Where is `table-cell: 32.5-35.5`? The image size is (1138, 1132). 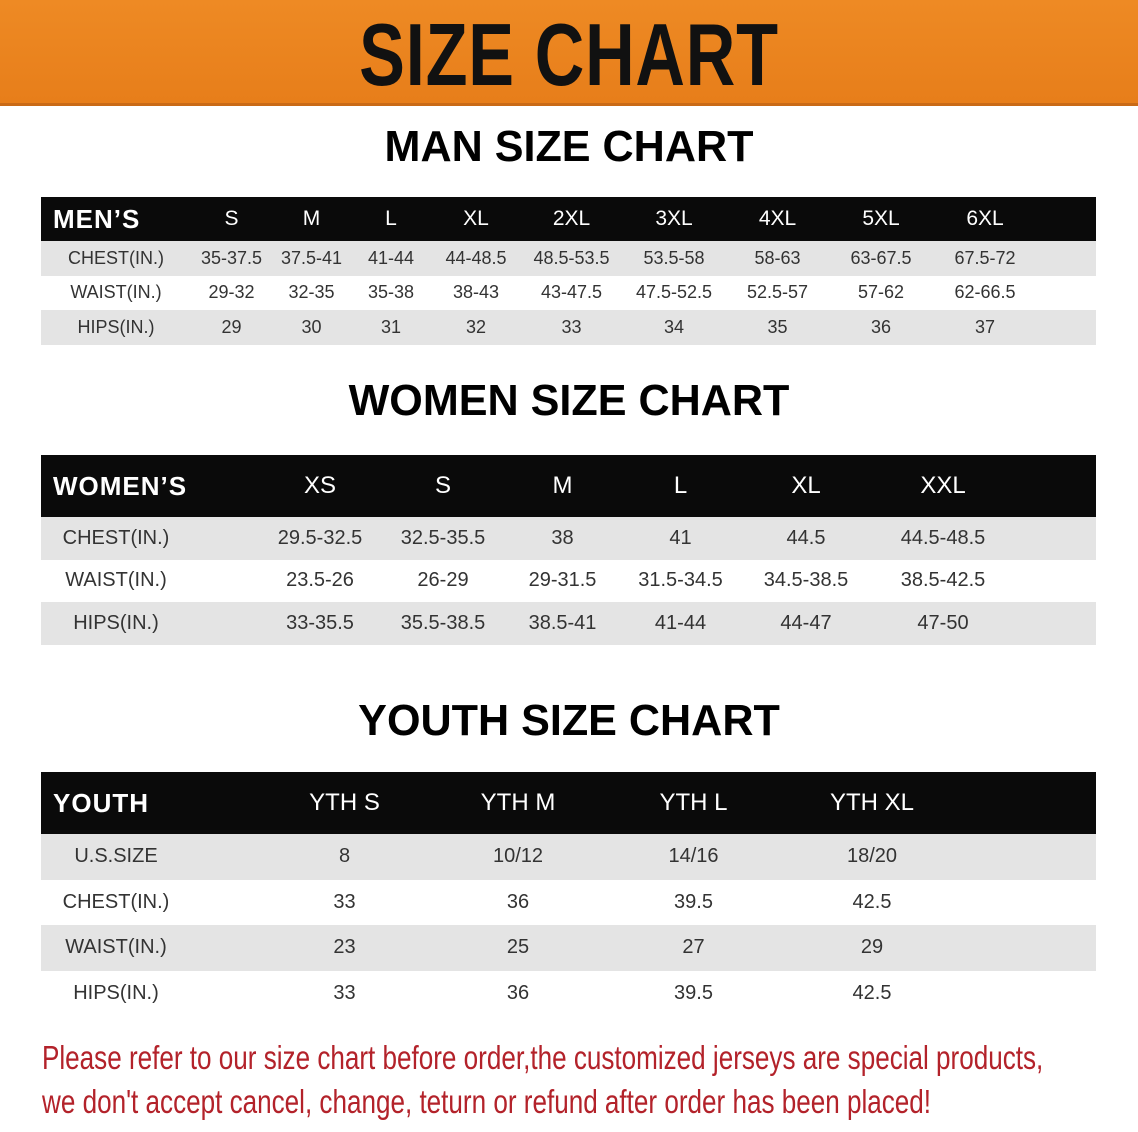
table-cell: 32.5-35.5 is located at coordinates (443, 537).